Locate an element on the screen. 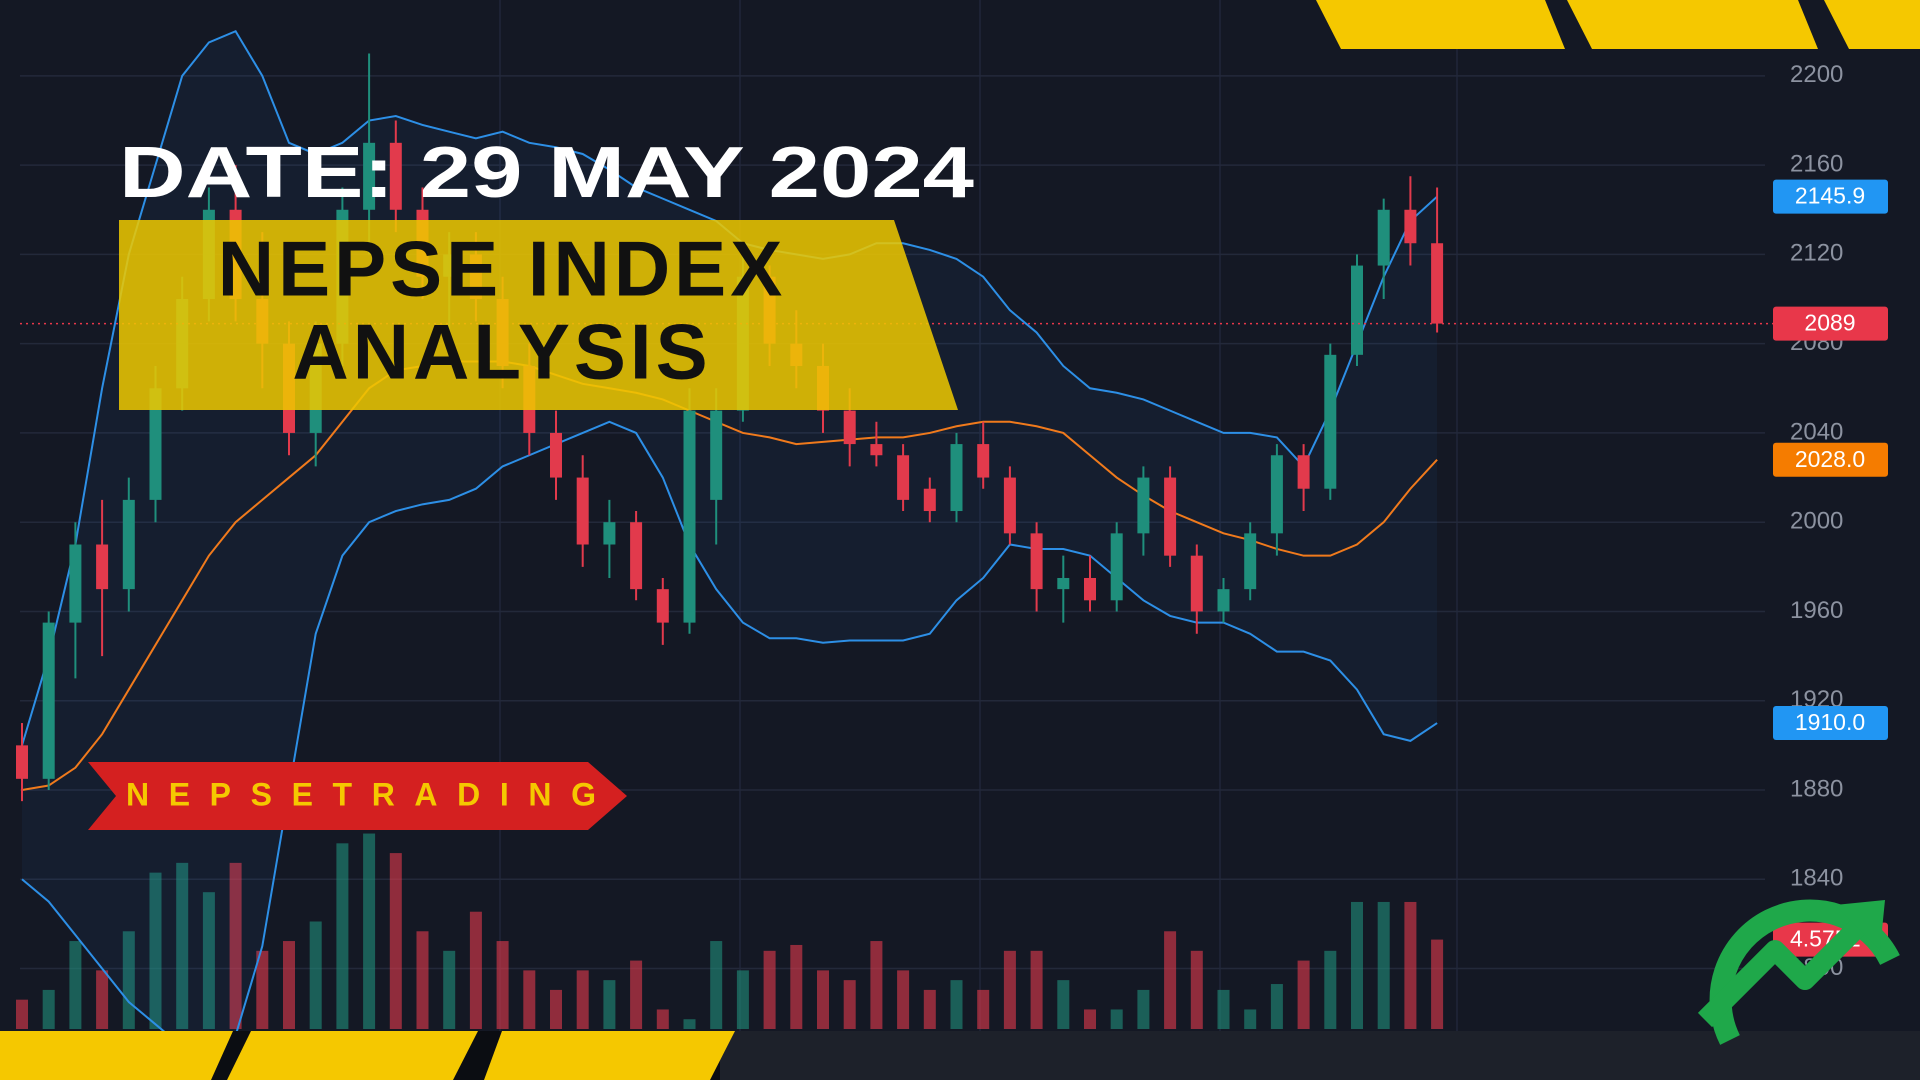  logo-arrowhead is located at coordinates (1860, 925).